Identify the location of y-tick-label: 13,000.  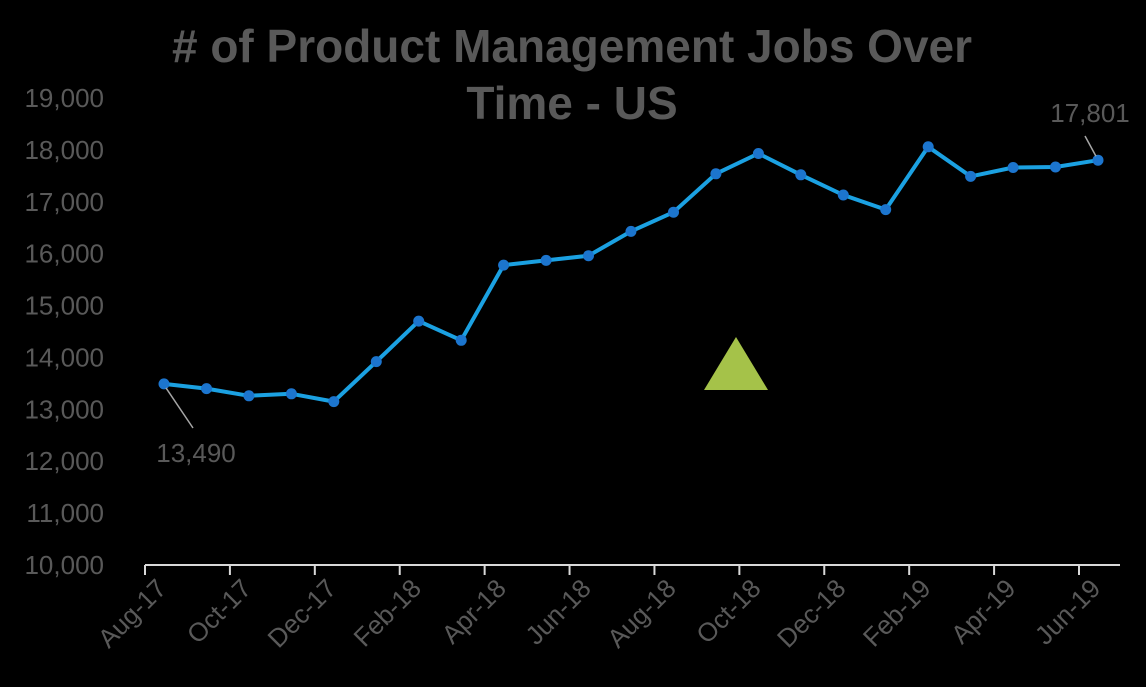
(64, 409).